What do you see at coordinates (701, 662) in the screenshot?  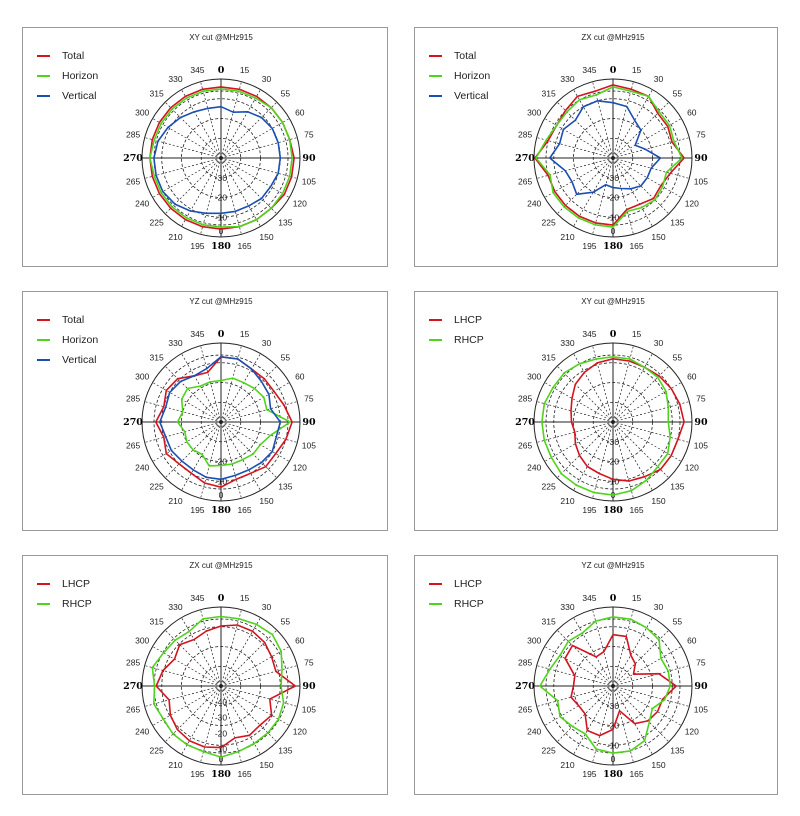 I see `angle-label: 75` at bounding box center [701, 662].